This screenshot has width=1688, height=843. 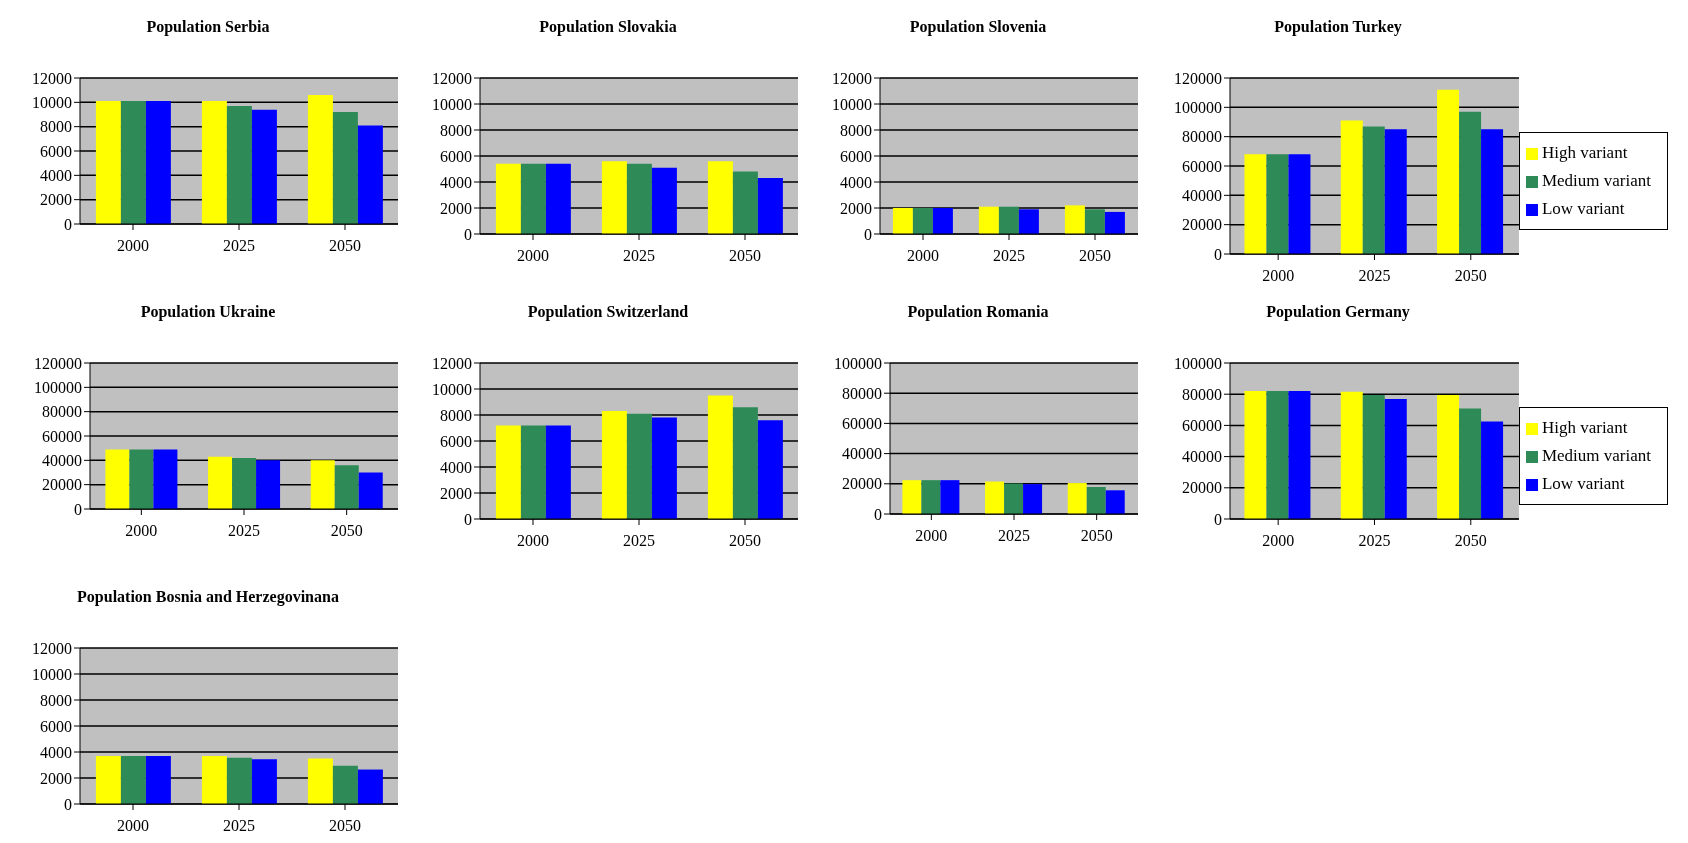 What do you see at coordinates (58, 363) in the screenshot?
I see `y-tick-label: 120000` at bounding box center [58, 363].